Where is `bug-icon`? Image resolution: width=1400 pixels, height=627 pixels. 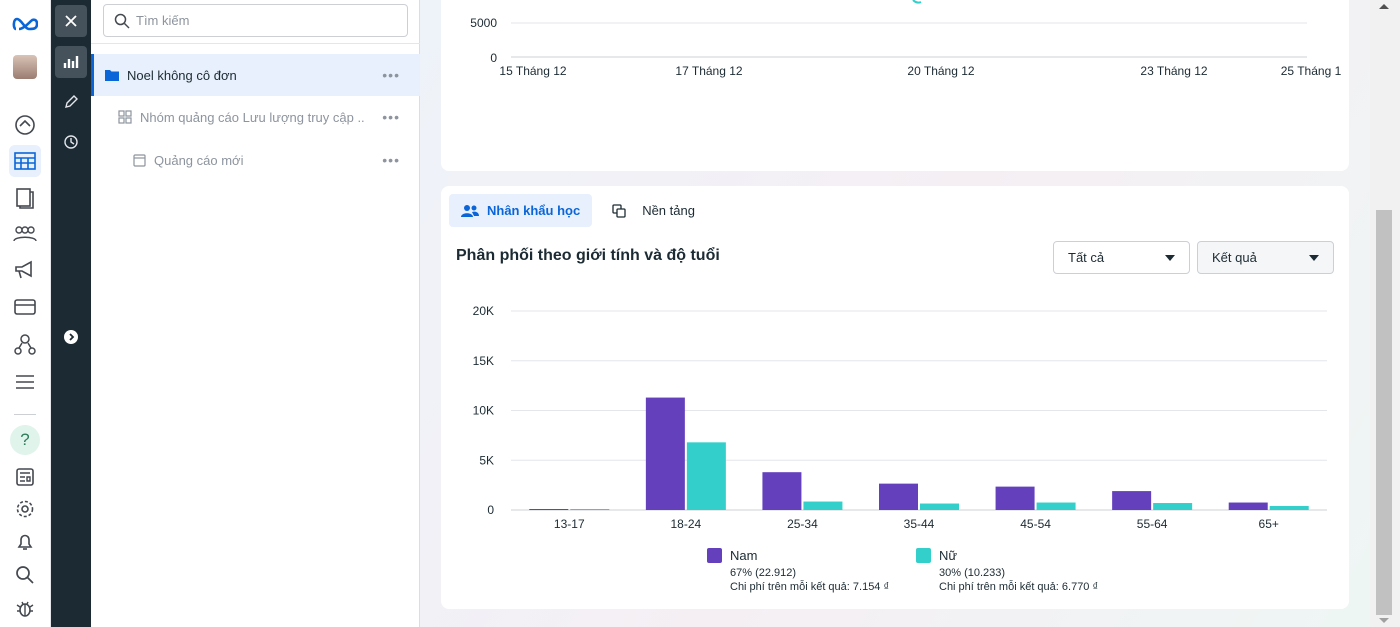
bug-icon is located at coordinates (25, 608).